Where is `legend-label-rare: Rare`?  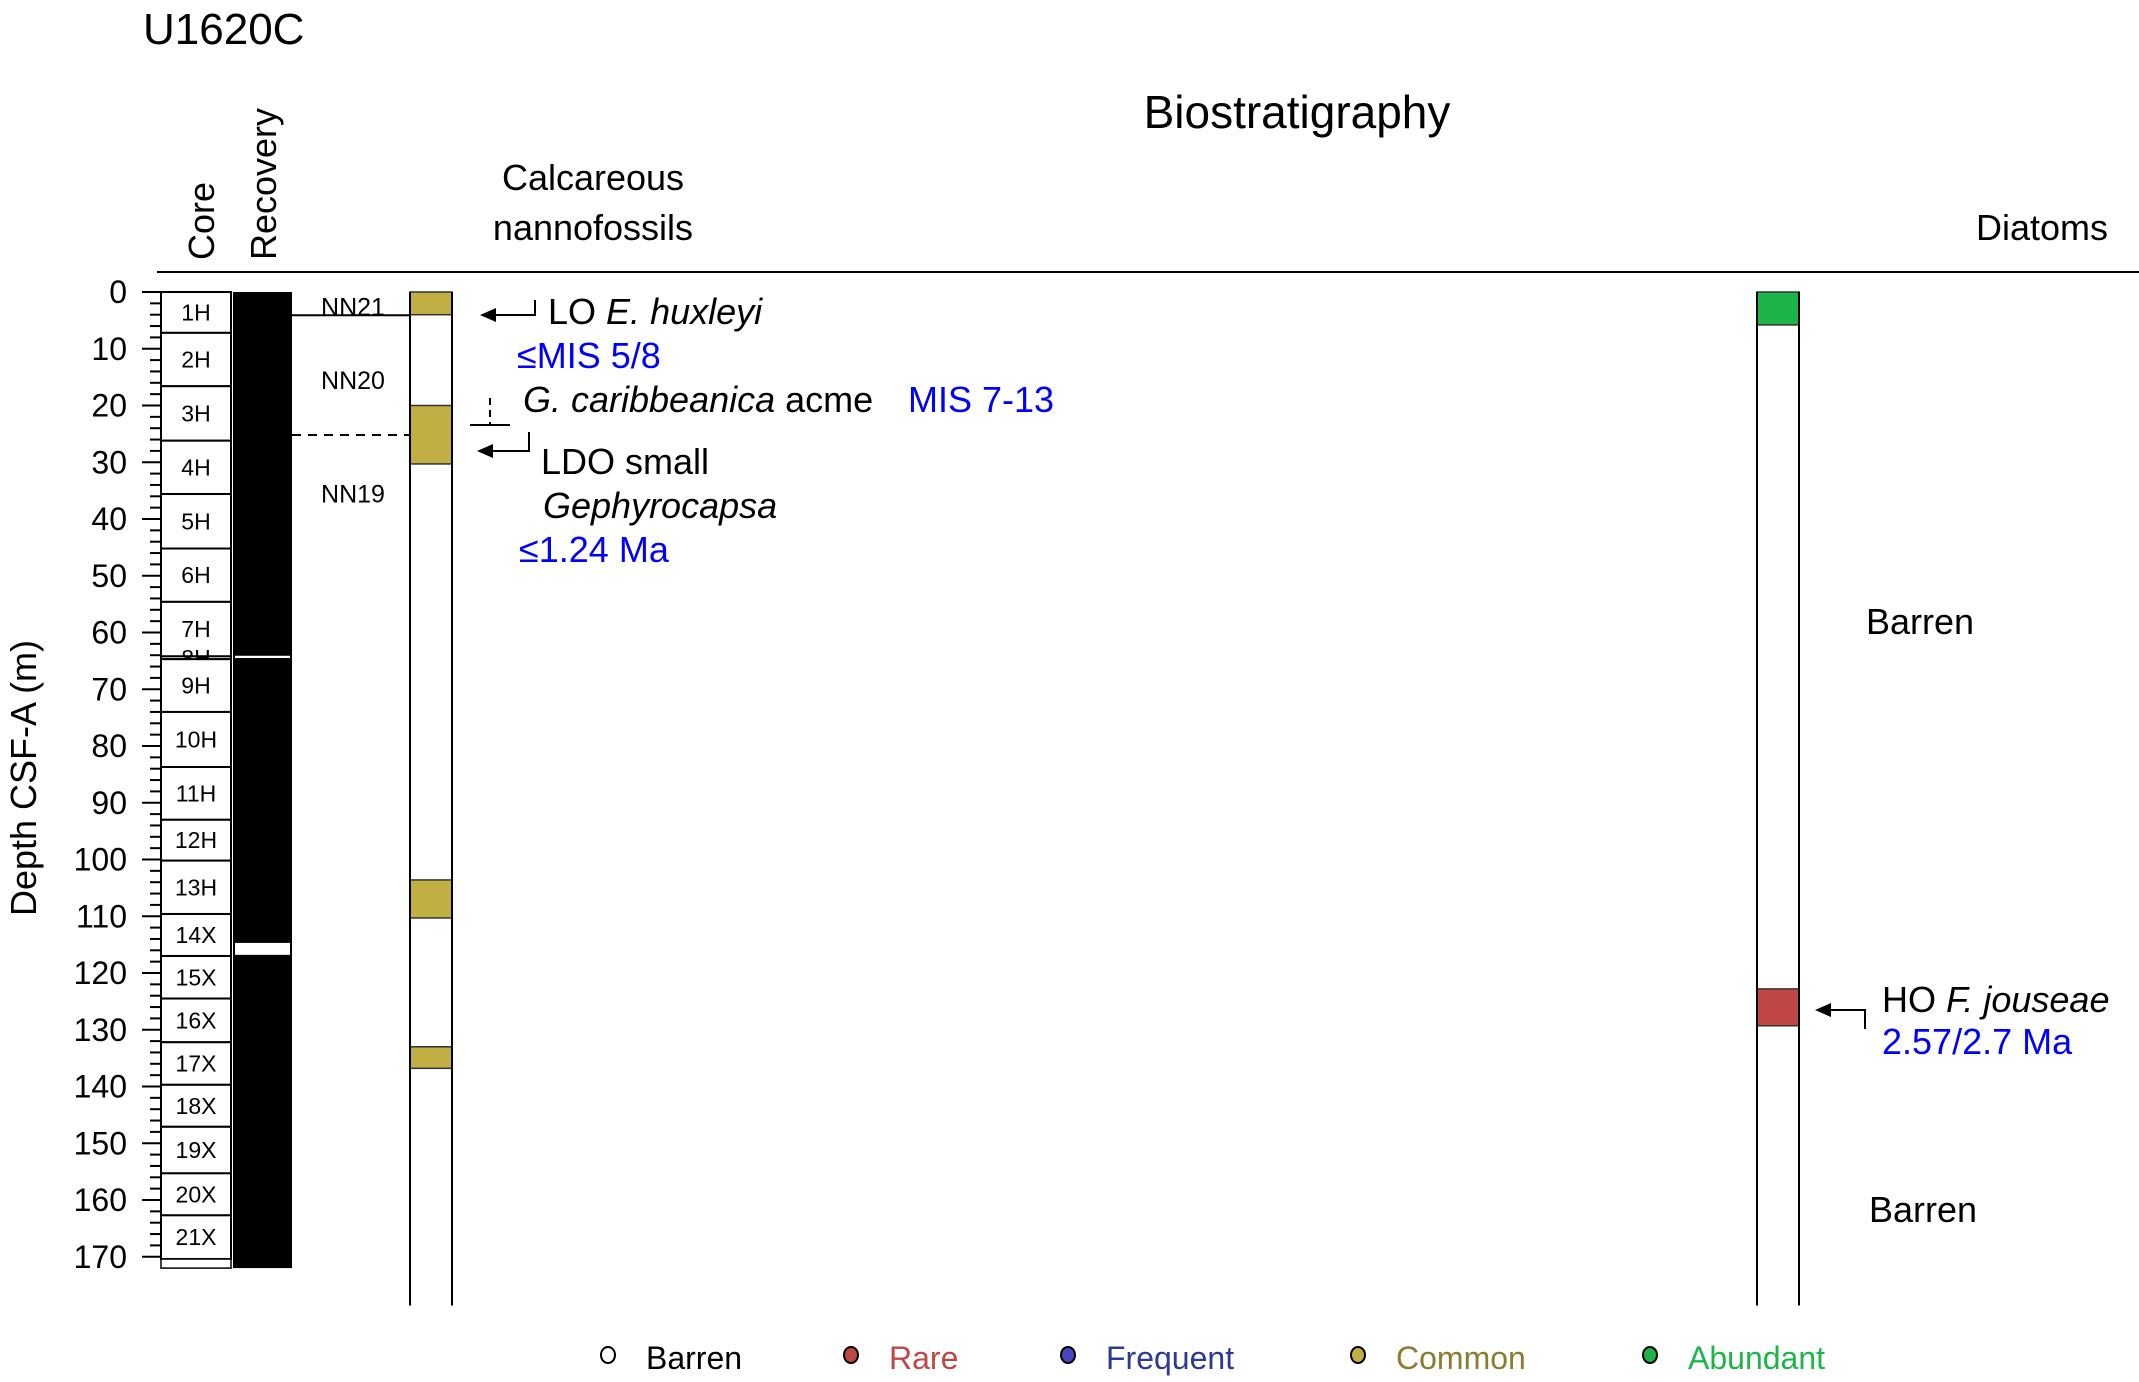 legend-label-rare: Rare is located at coordinates (923, 1358).